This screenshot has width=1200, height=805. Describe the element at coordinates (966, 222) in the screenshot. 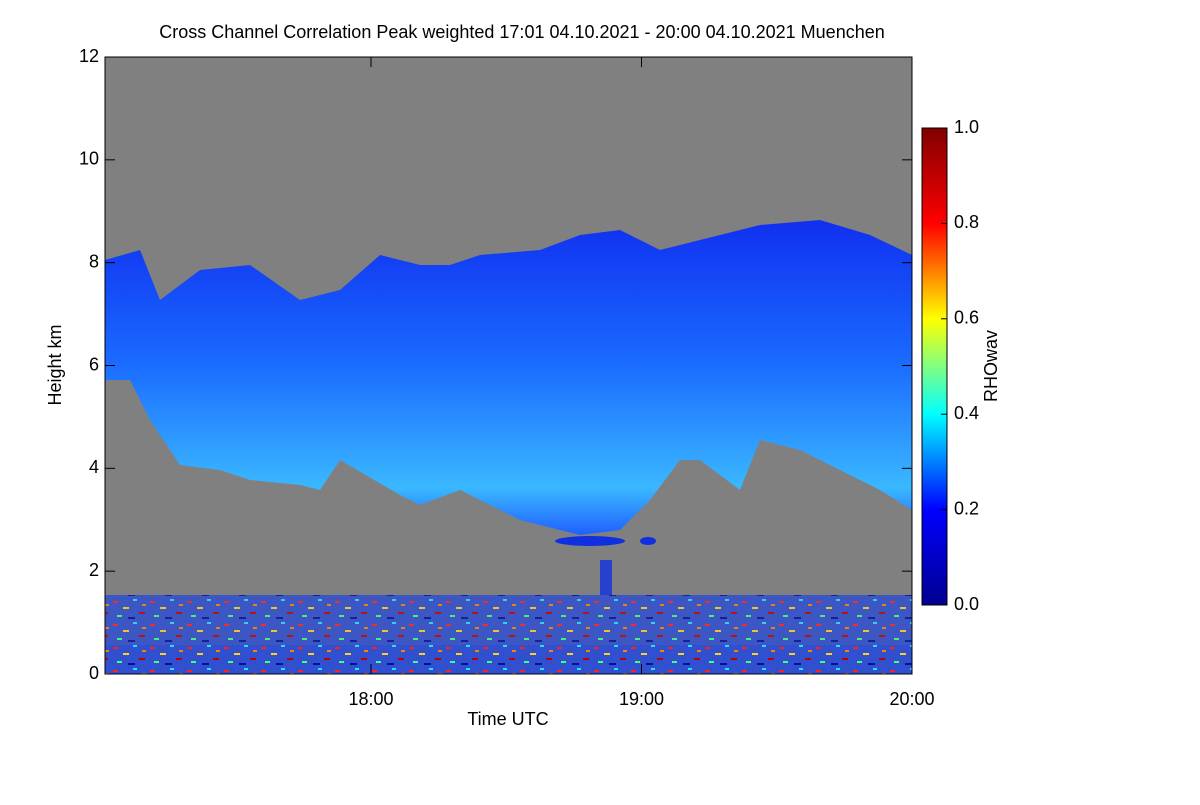

I see `colorbar-tick-label: 0.8` at that location.